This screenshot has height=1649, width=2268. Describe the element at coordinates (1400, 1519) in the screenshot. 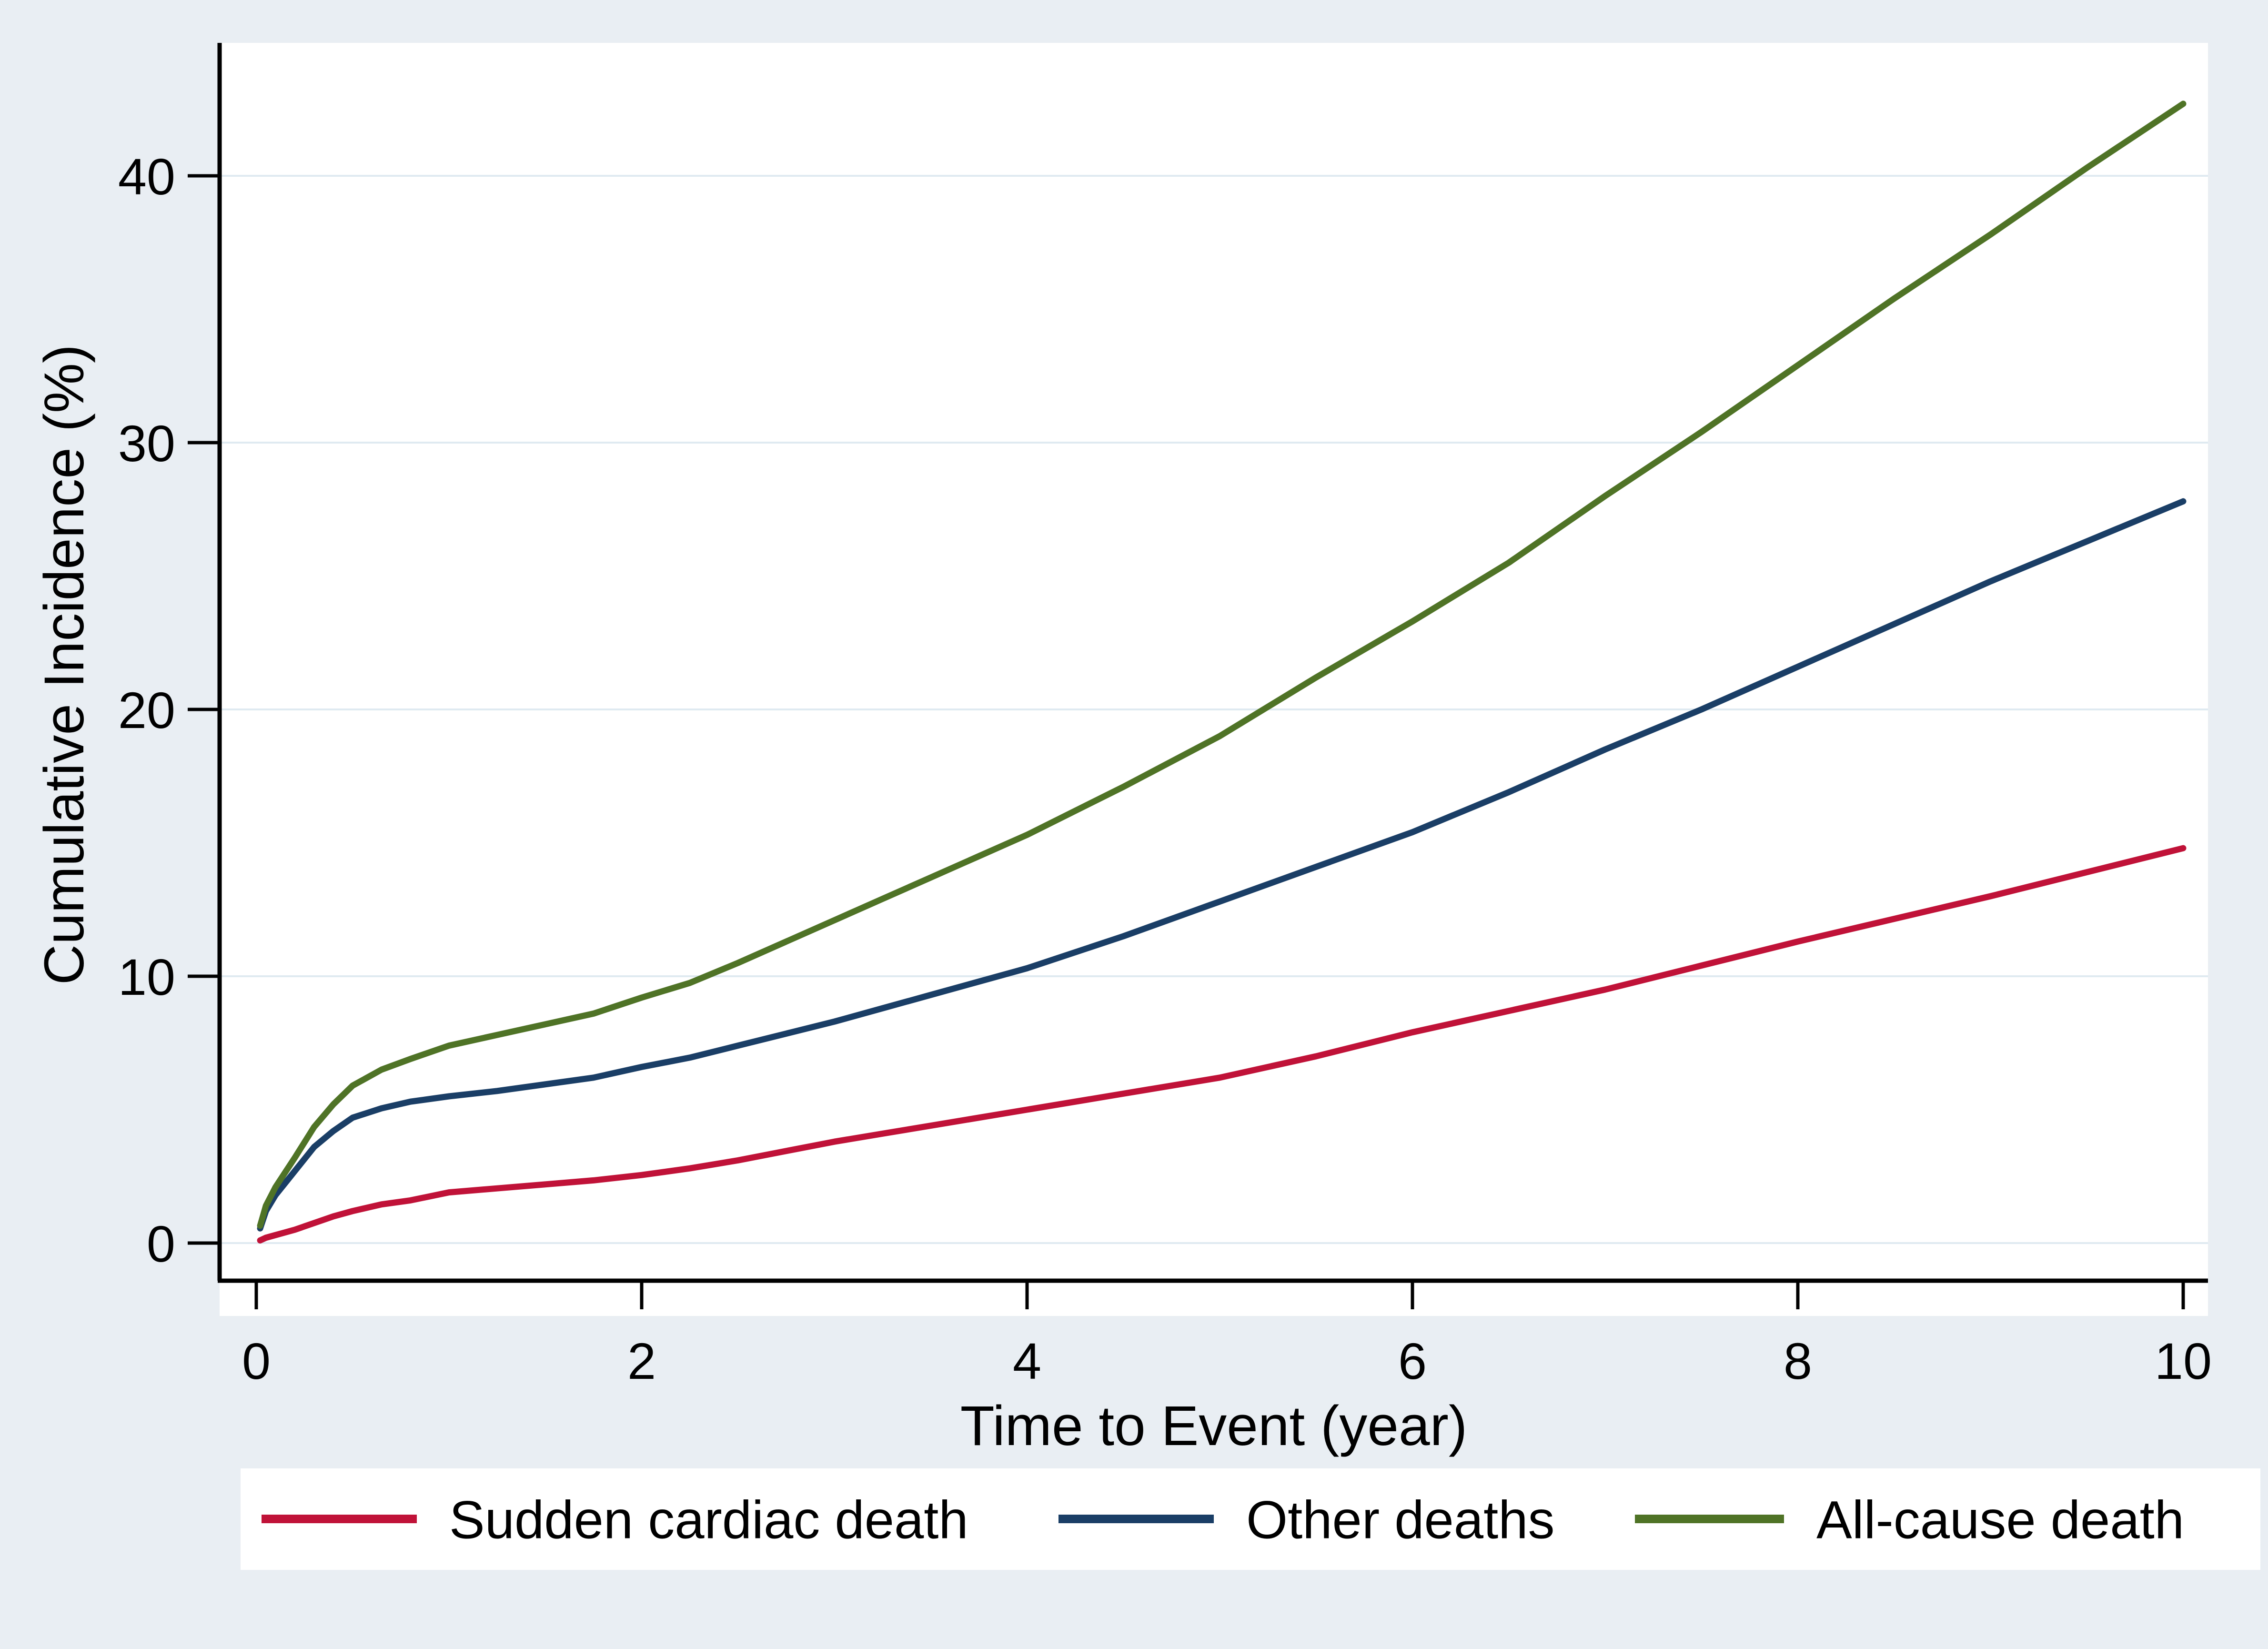

I see `legend-label-other-deaths: Other deaths` at that location.